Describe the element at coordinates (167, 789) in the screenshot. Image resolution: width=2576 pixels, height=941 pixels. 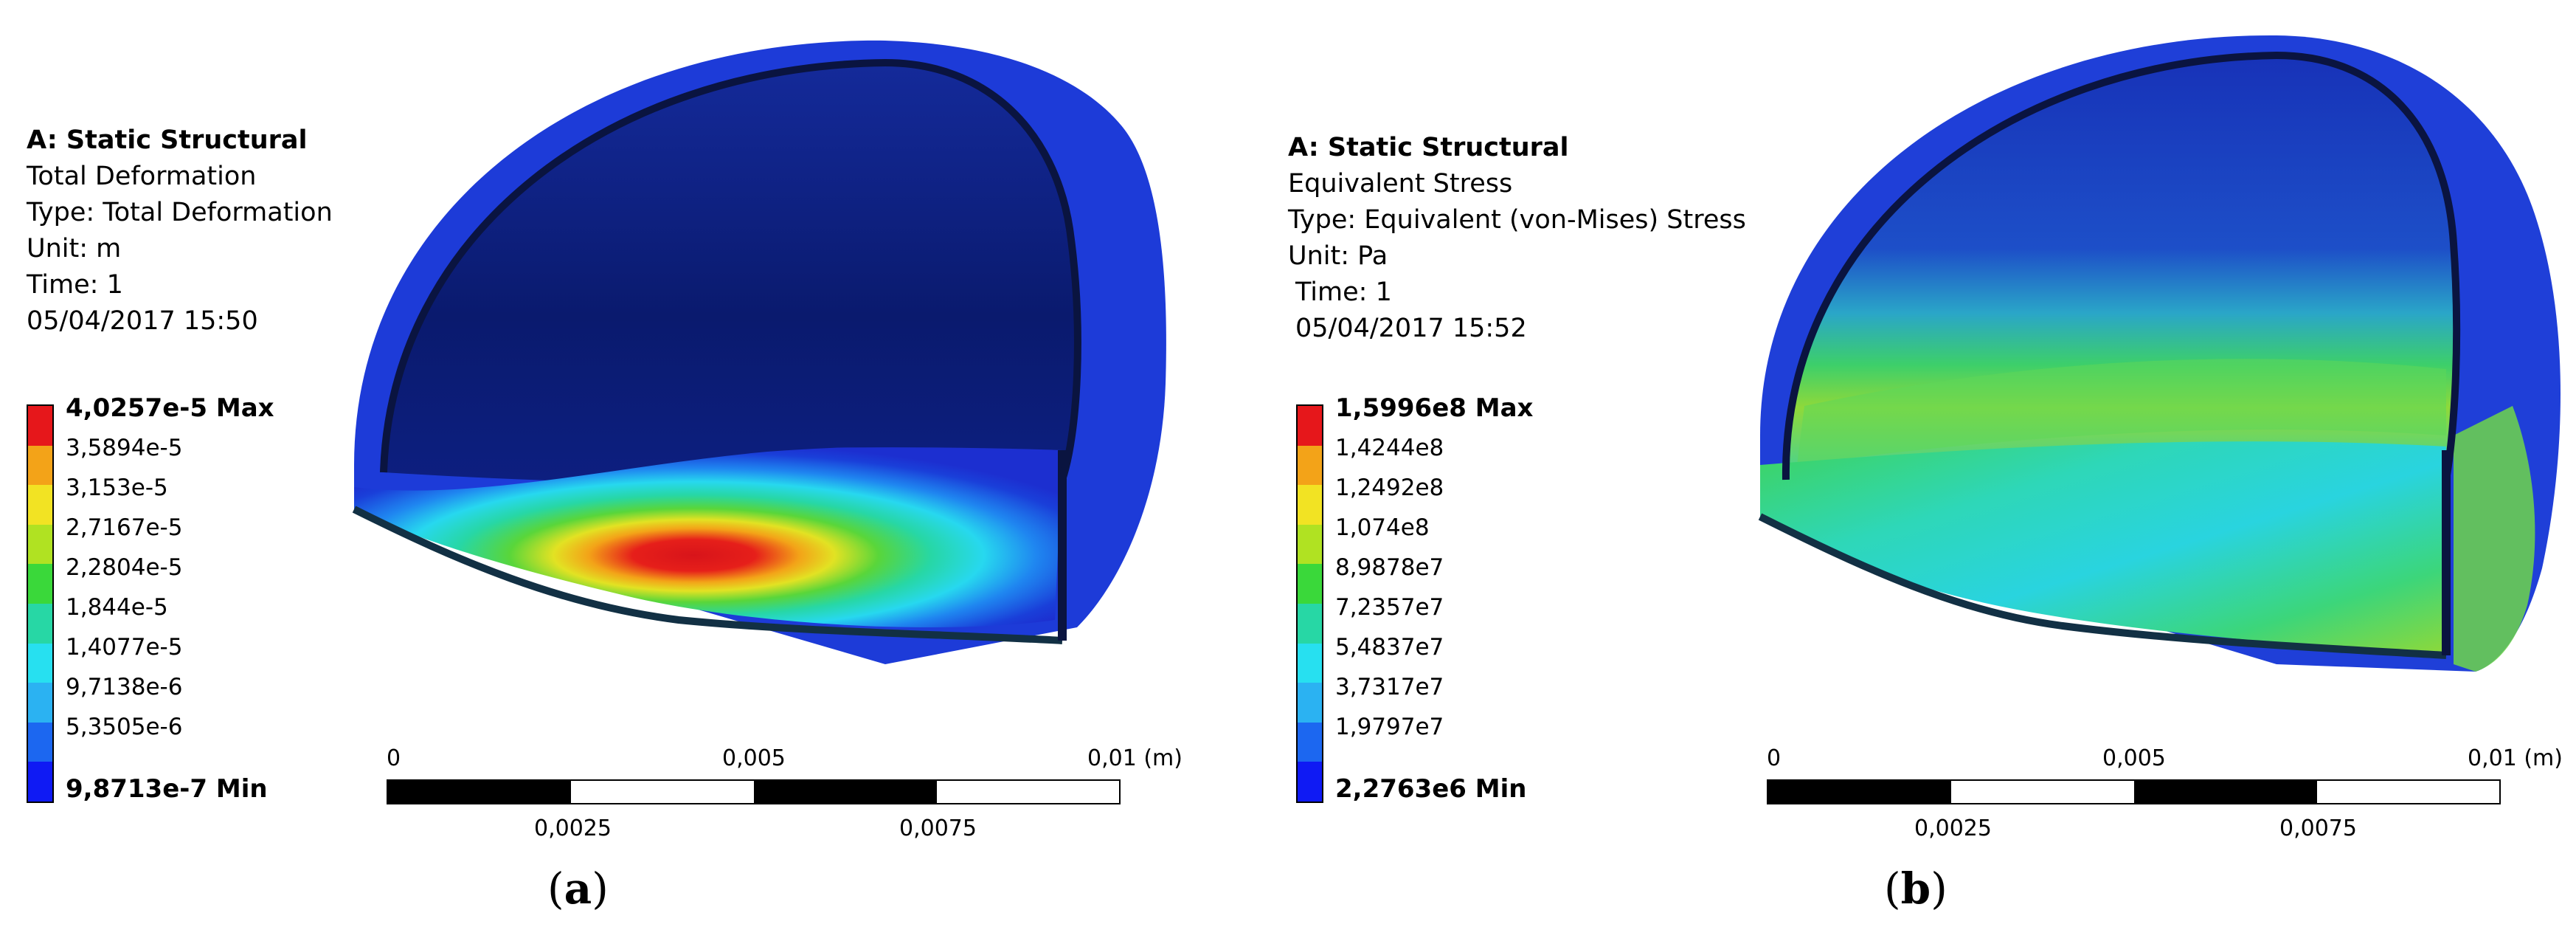
I see `legend-min-label: 9,8713e-7 Min` at that location.